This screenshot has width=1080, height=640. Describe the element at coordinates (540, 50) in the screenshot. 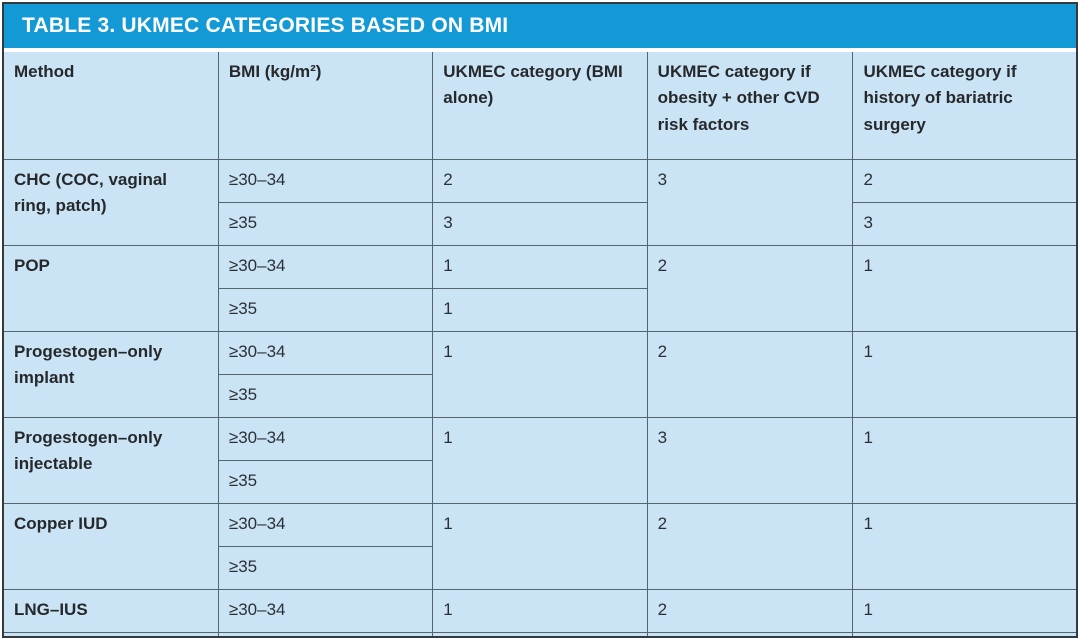

I see `title-separator` at that location.